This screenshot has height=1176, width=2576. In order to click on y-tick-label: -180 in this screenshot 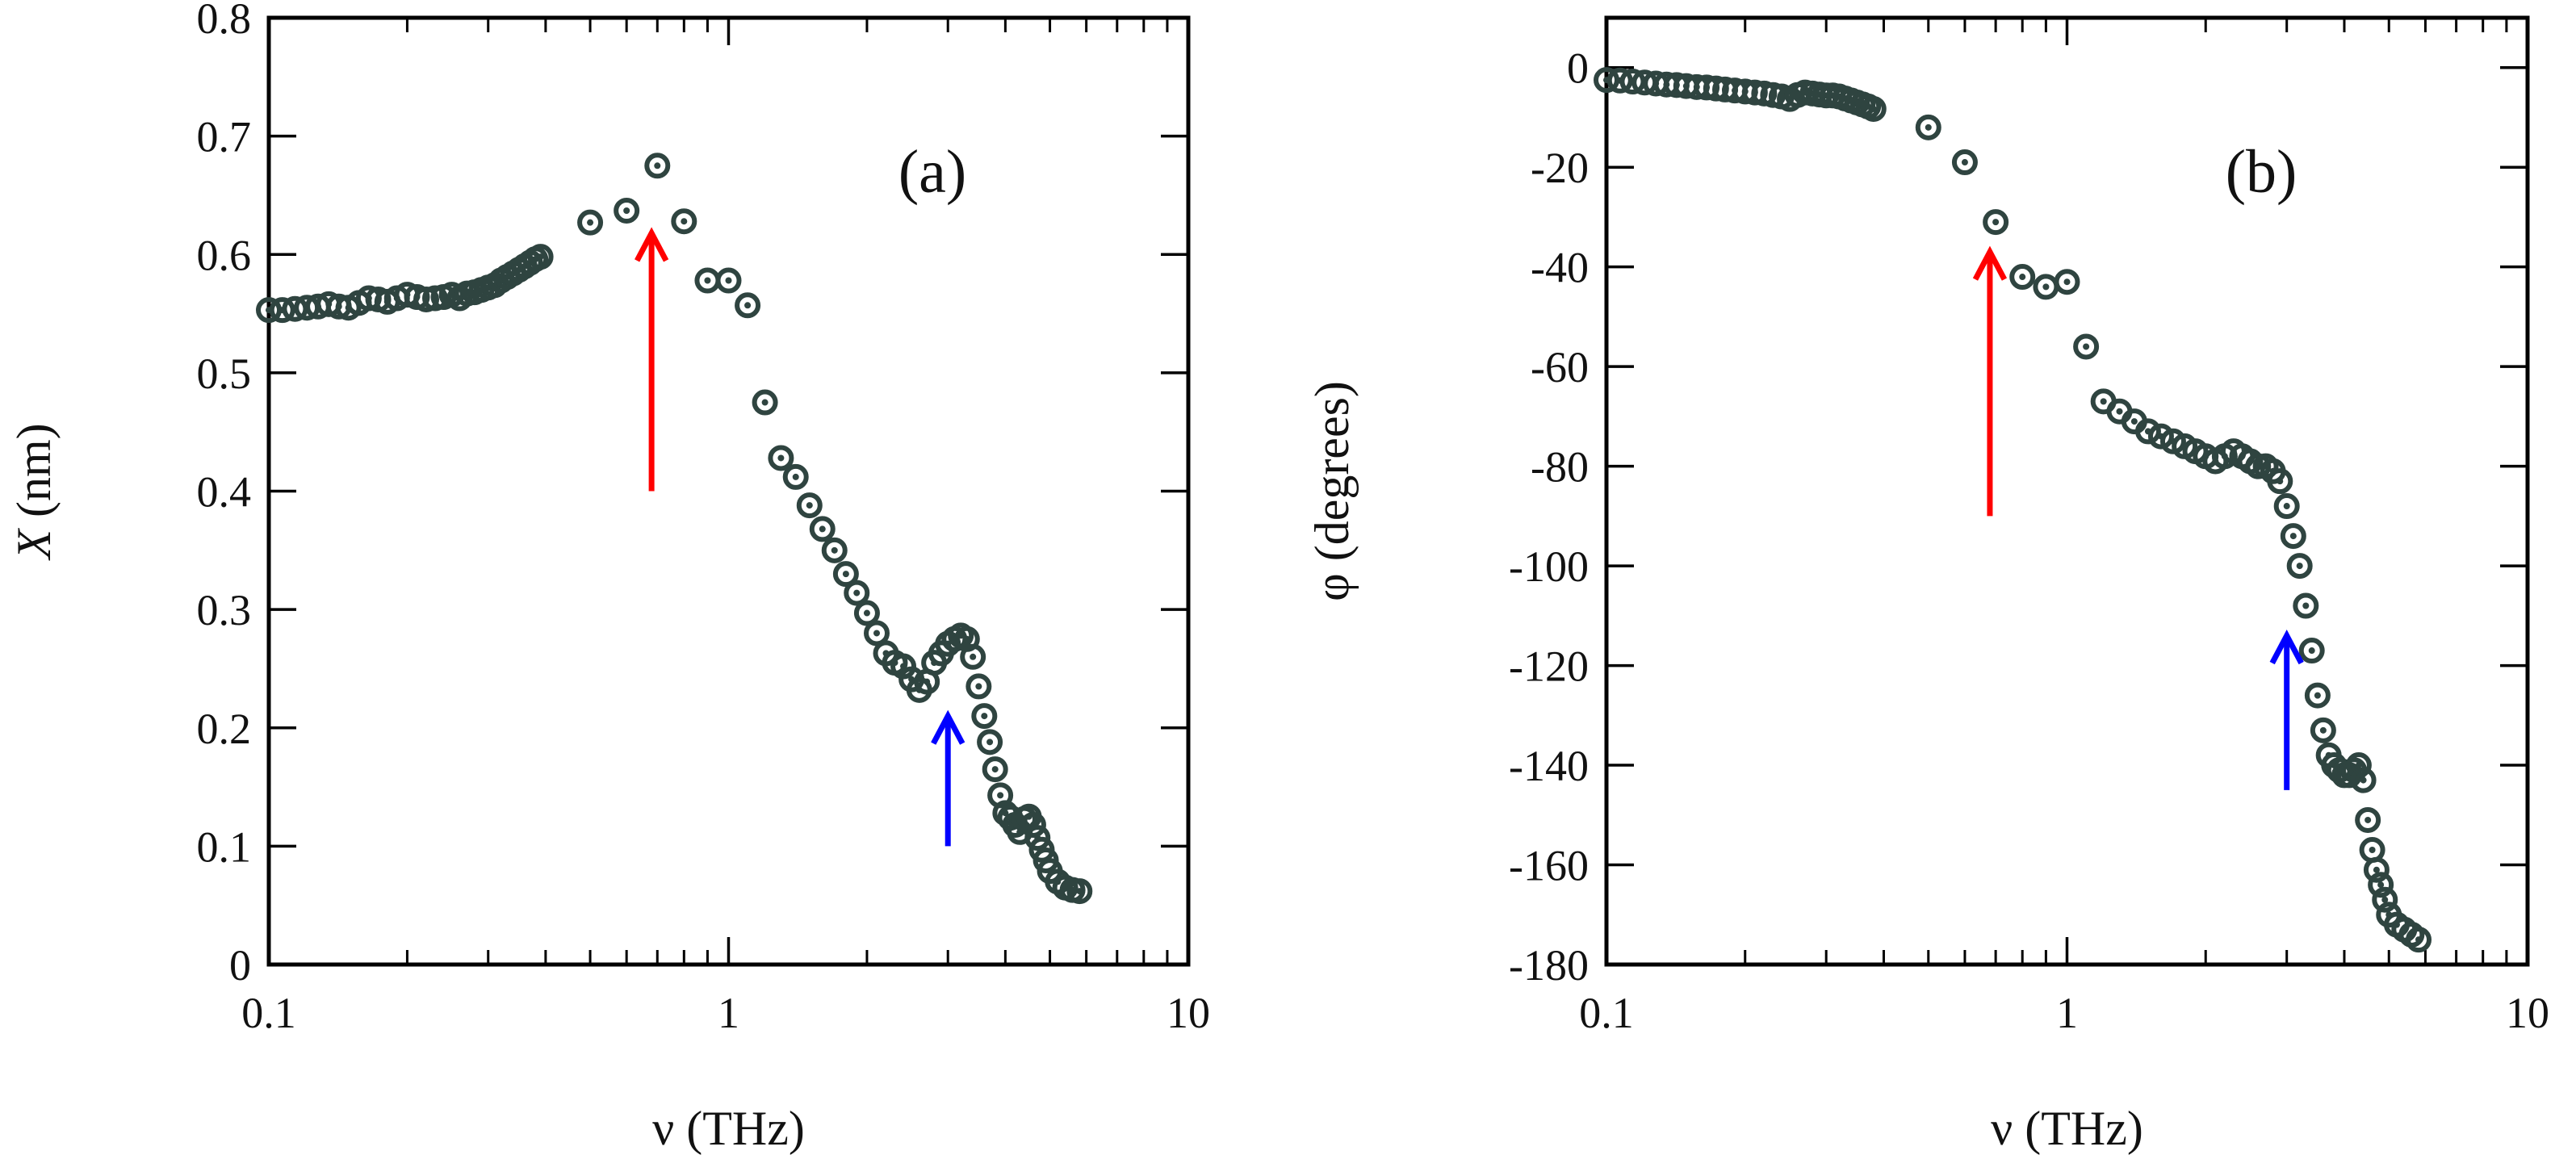, I will do `click(1549, 966)`.